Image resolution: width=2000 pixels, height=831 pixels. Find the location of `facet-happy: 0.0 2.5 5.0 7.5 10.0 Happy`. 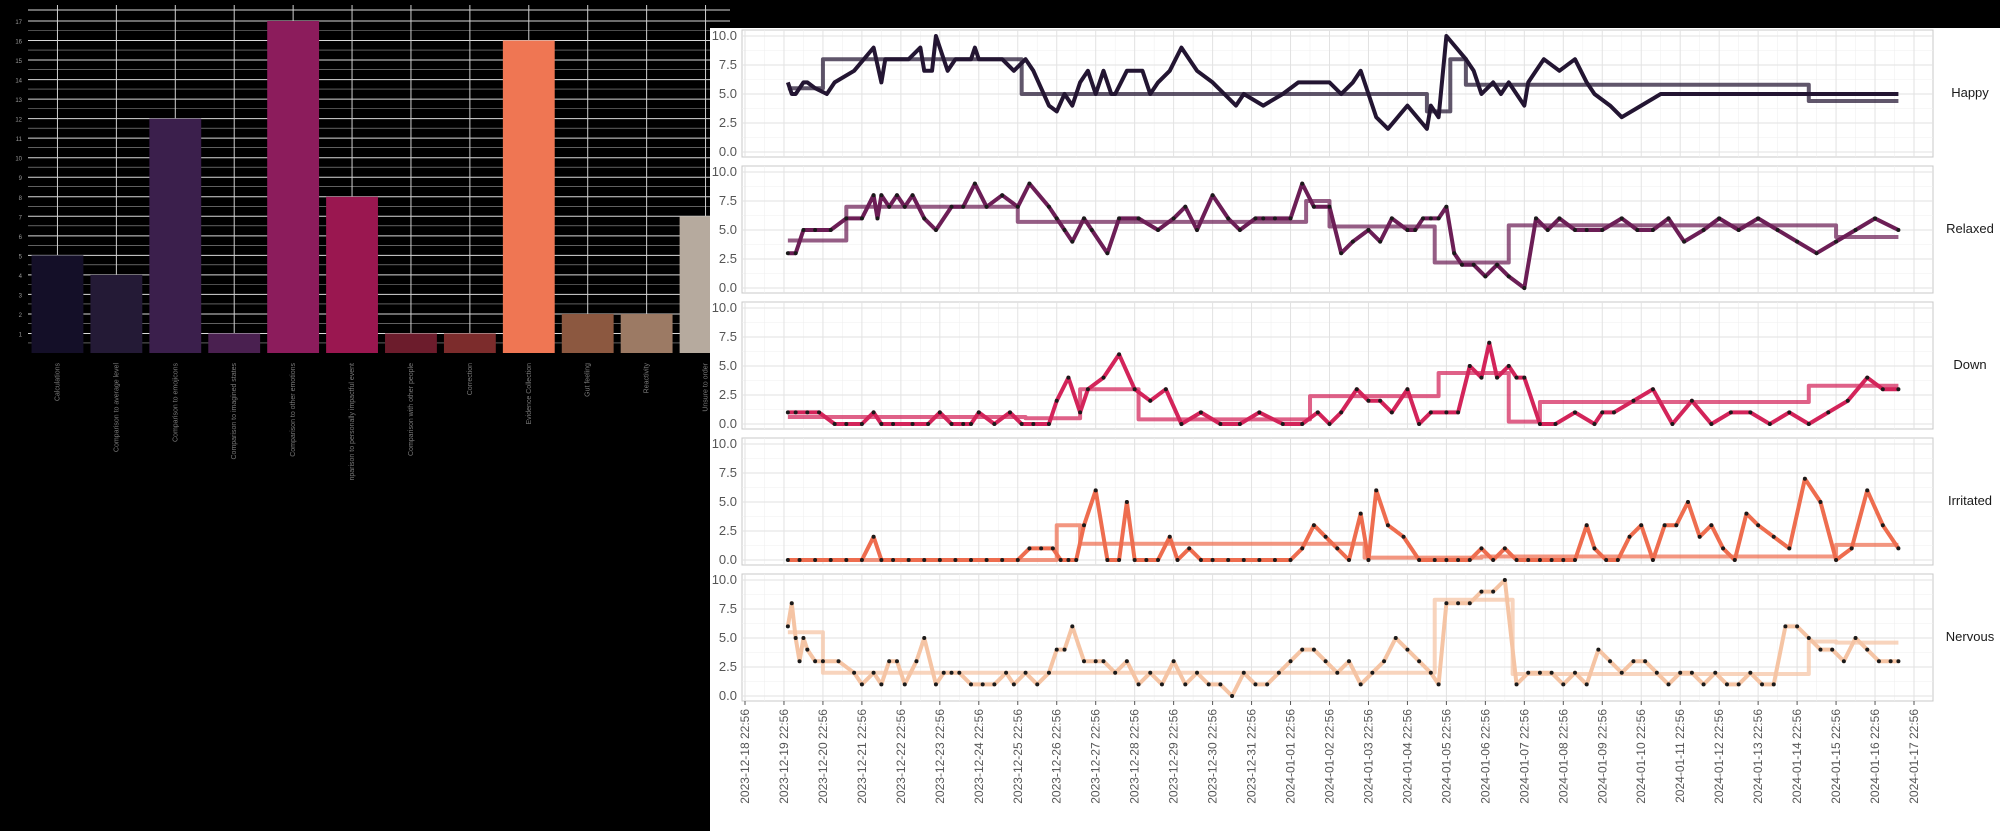

facet-happy: 0.0 2.5 5.0 7.5 10.0 Happy is located at coordinates (1351, 93).